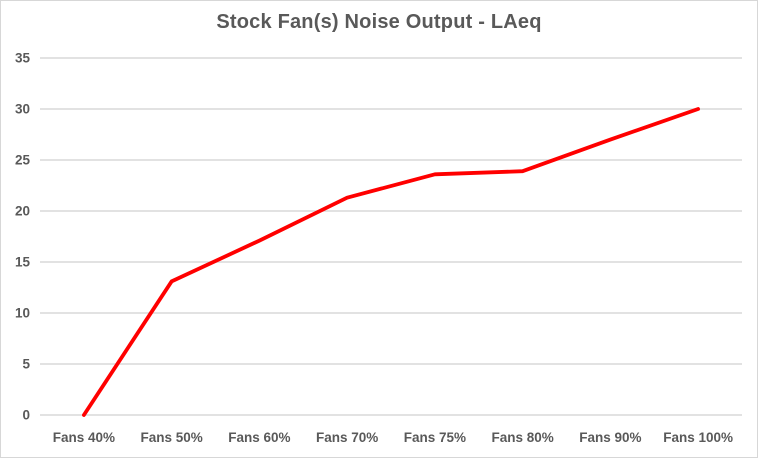 Image resolution: width=758 pixels, height=458 pixels. I want to click on chart-title: Stock Fan(s) Noise Output - LAeq, so click(379, 22).